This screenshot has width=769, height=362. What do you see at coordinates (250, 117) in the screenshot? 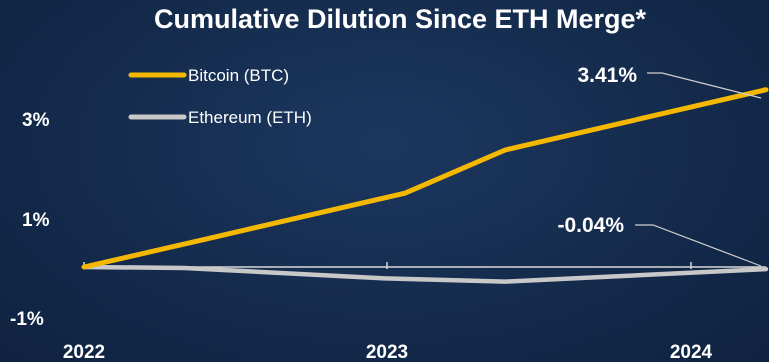
I see `legend-label-eth: Ethereum (ETH)` at bounding box center [250, 117].